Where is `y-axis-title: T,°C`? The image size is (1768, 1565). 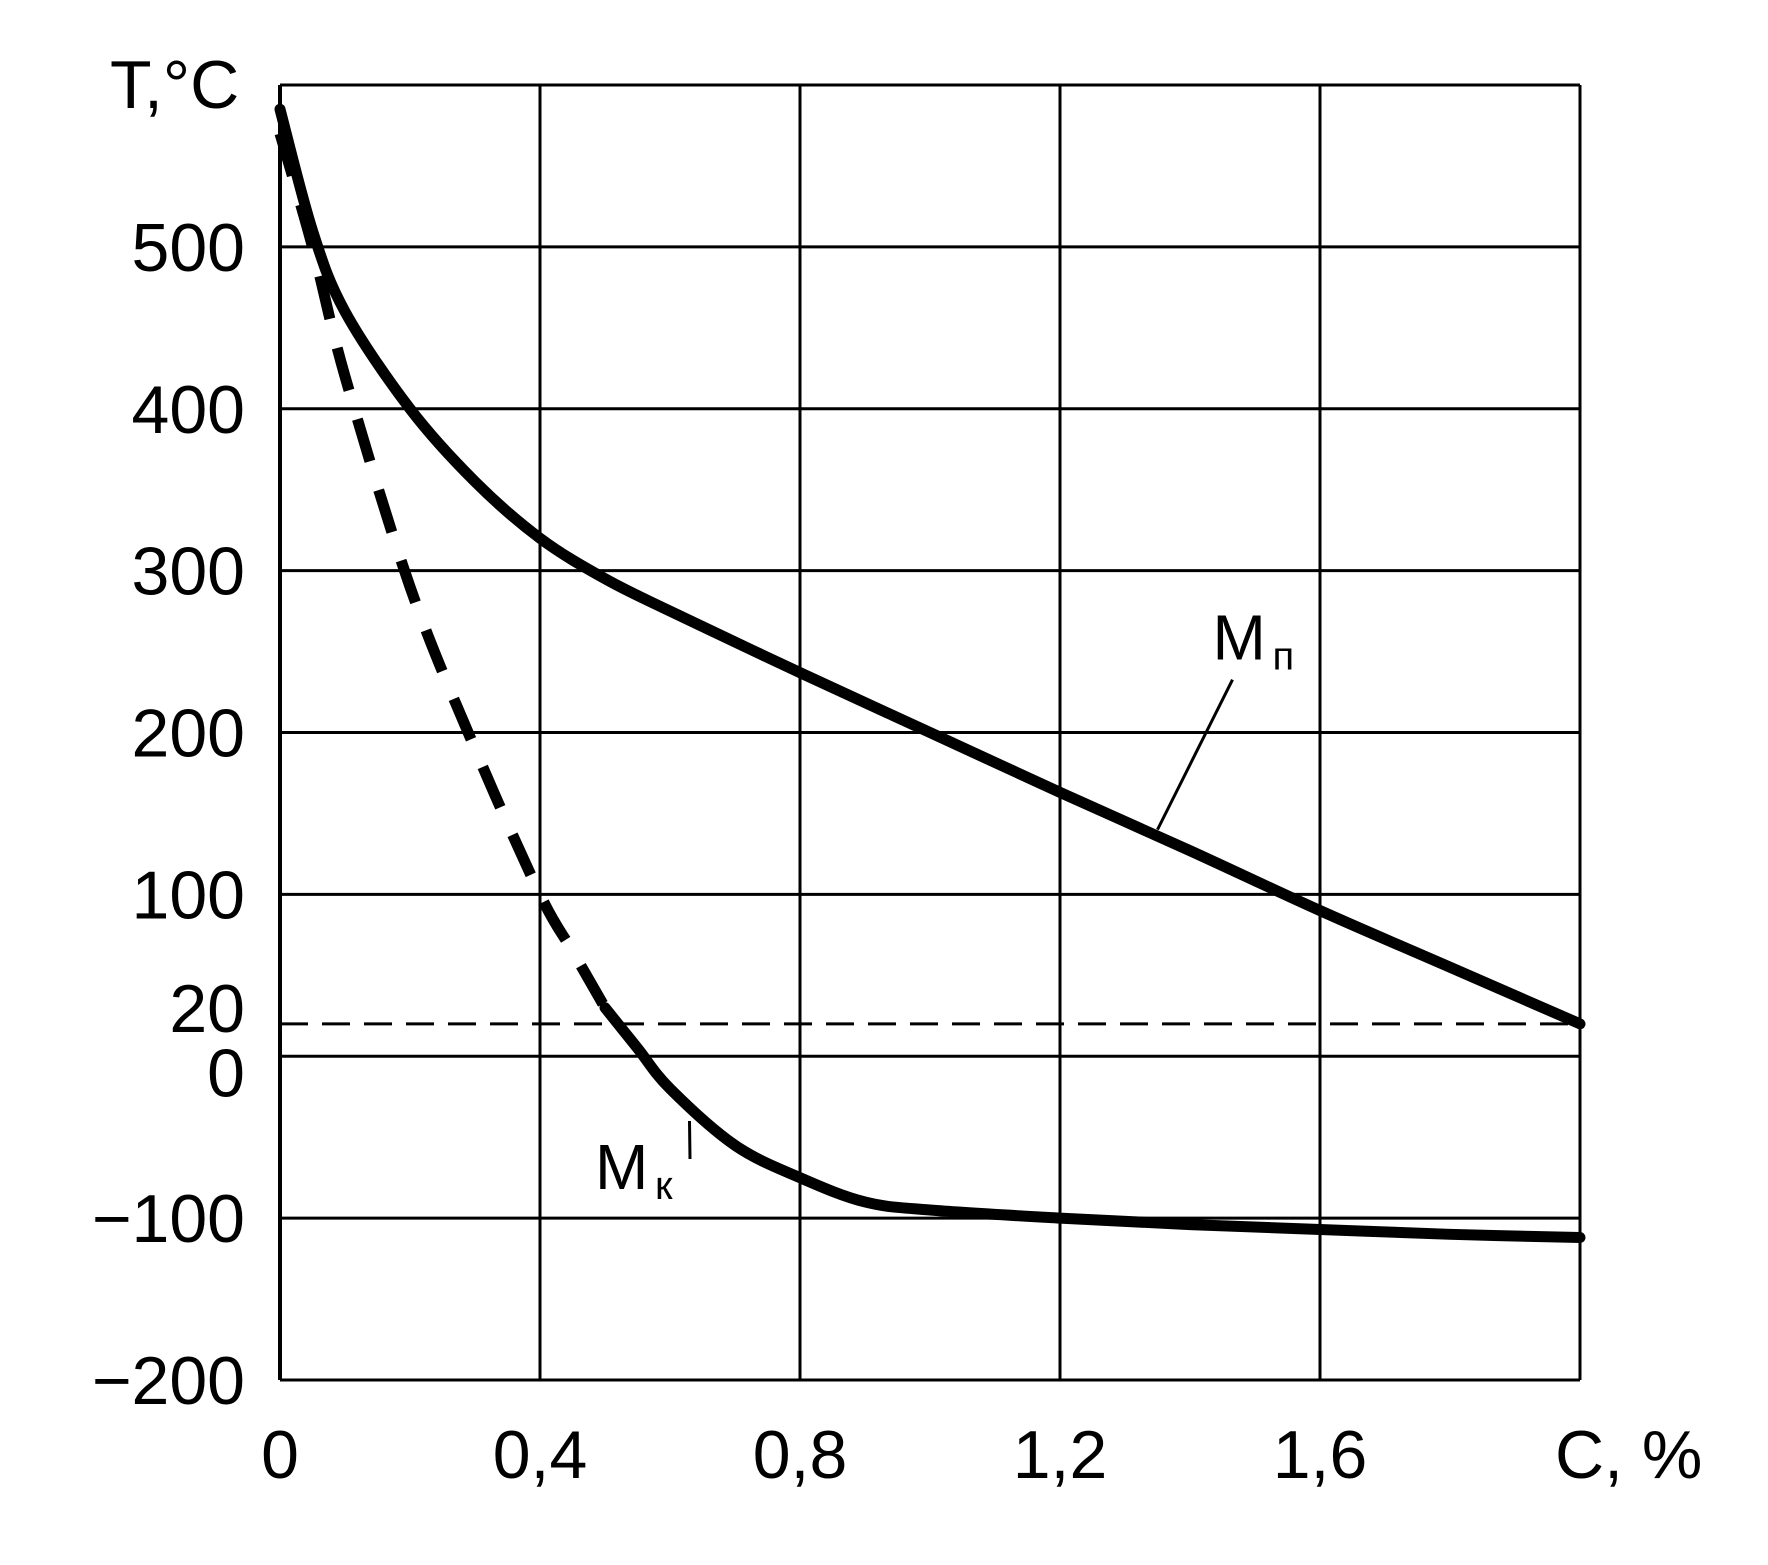 y-axis-title: T,°C is located at coordinates (174, 85).